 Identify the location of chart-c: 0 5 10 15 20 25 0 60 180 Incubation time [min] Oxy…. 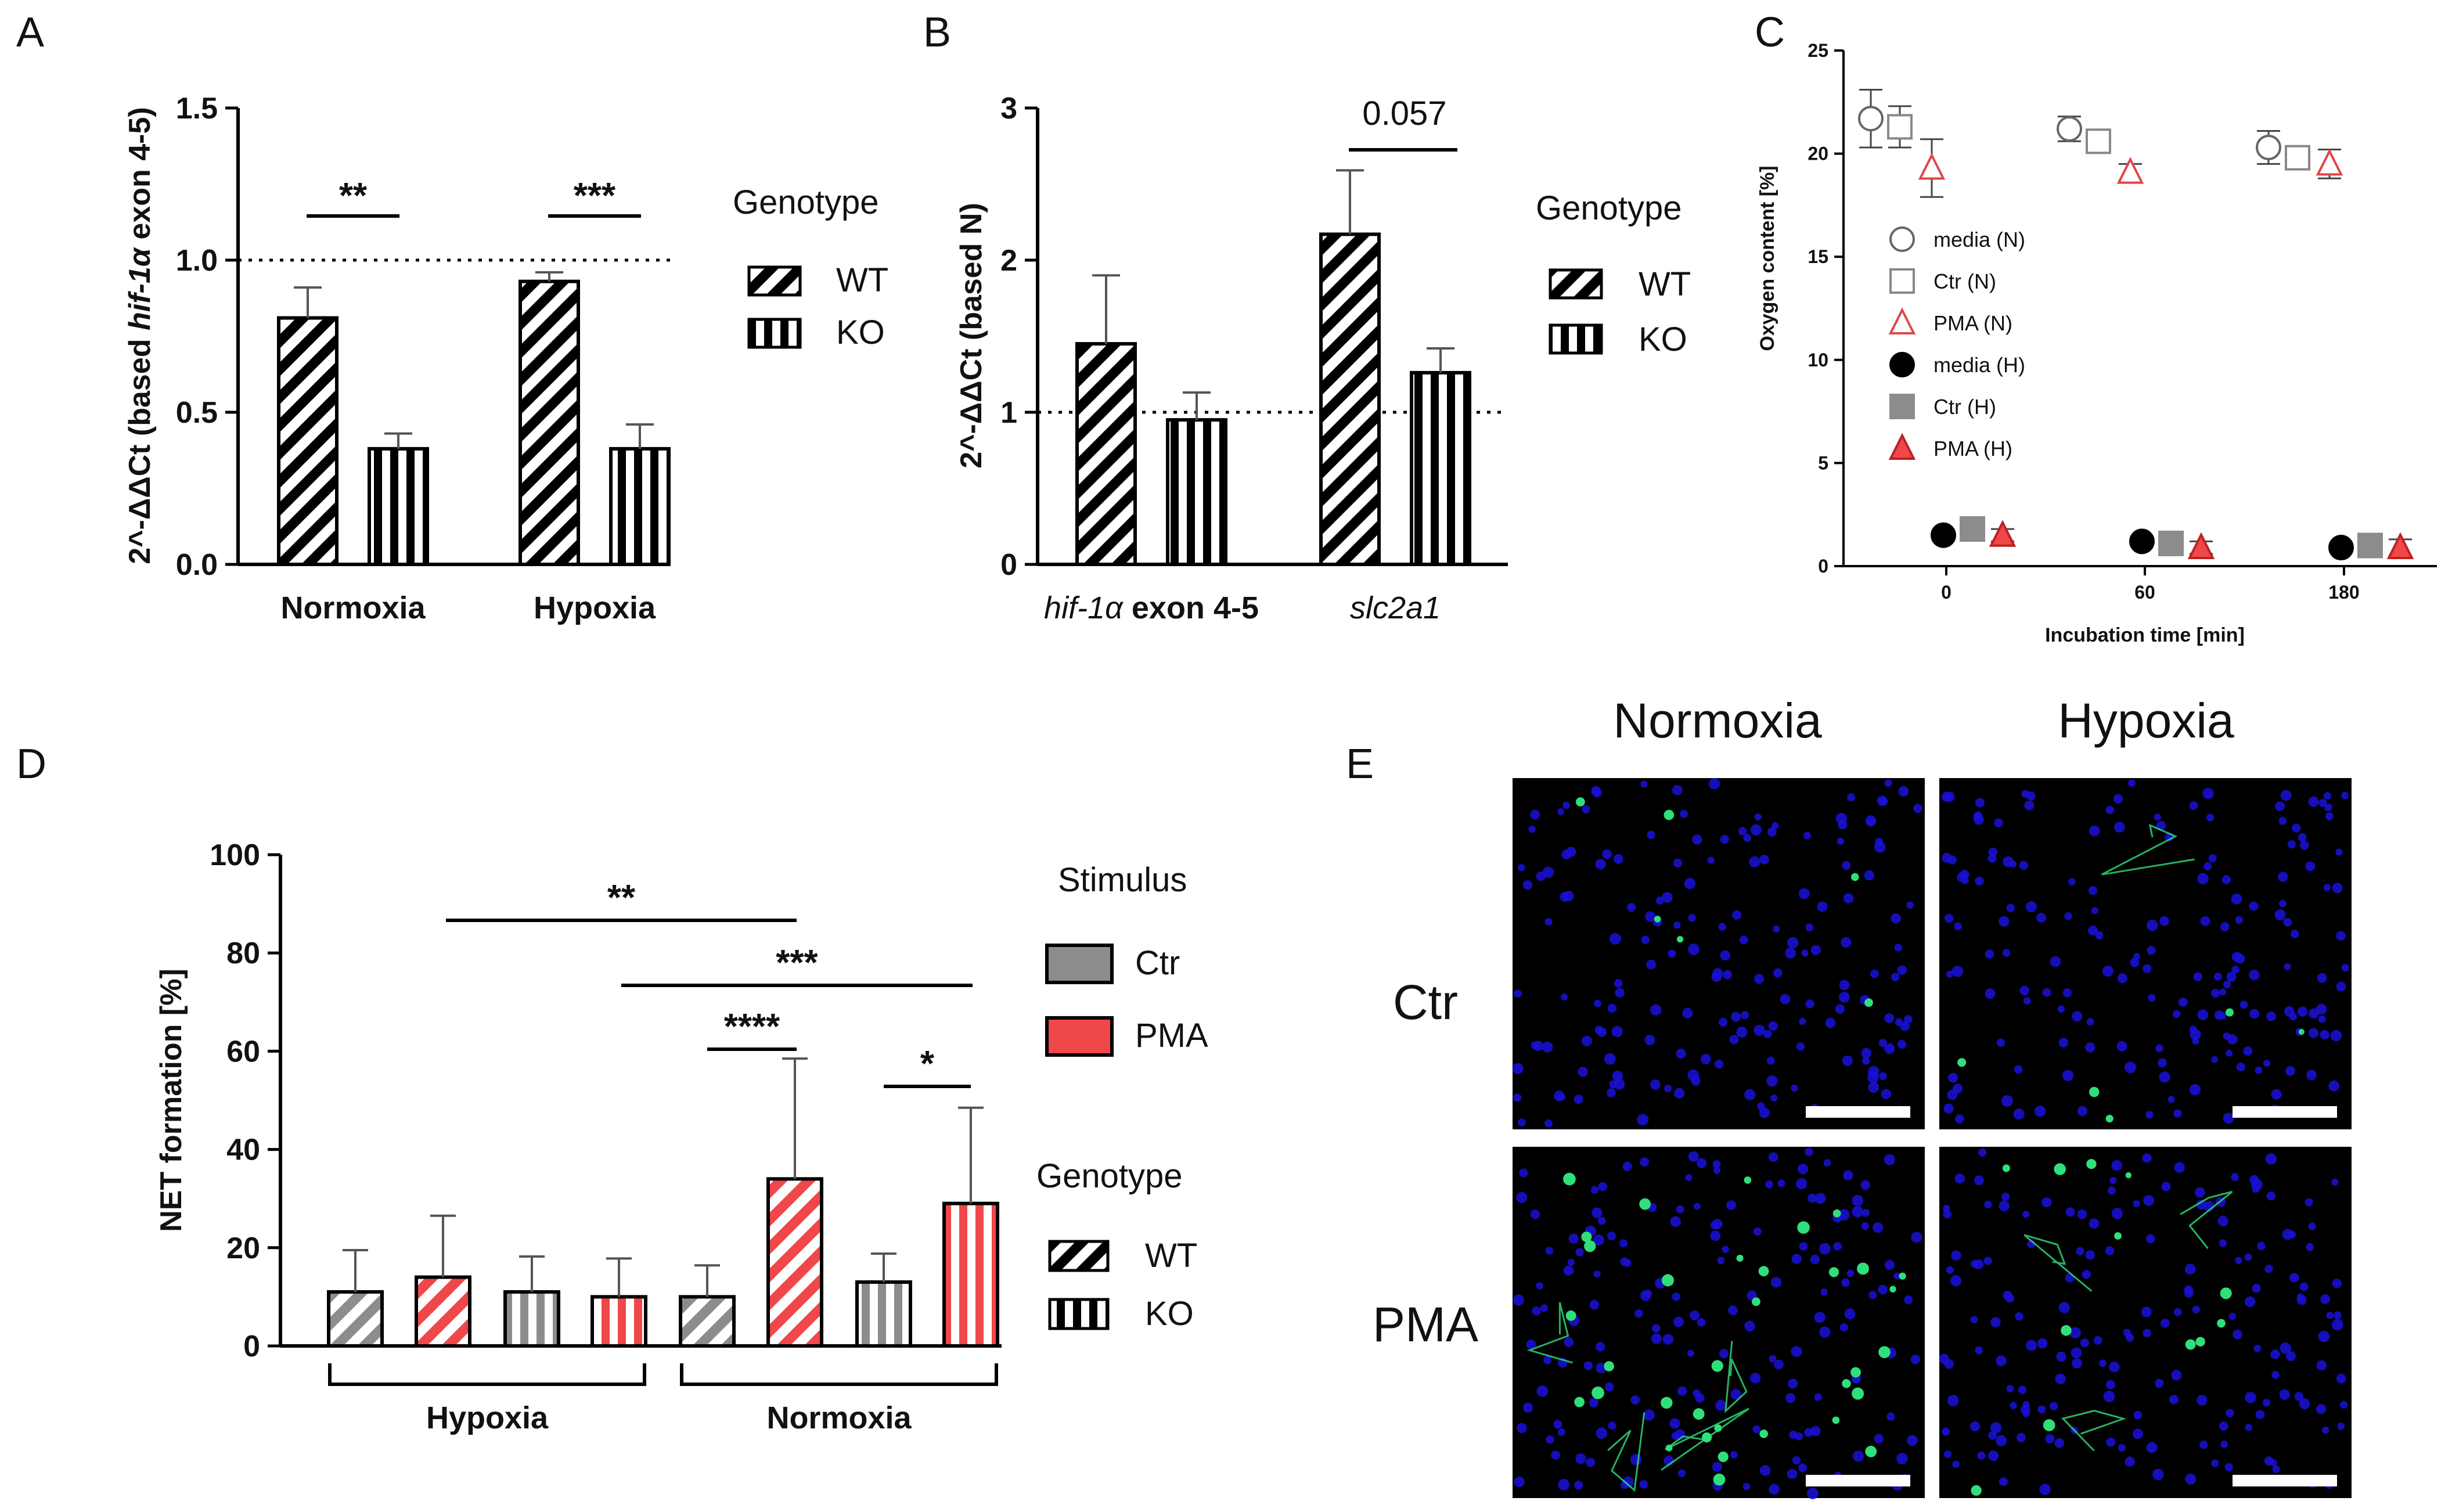
(2096, 343).